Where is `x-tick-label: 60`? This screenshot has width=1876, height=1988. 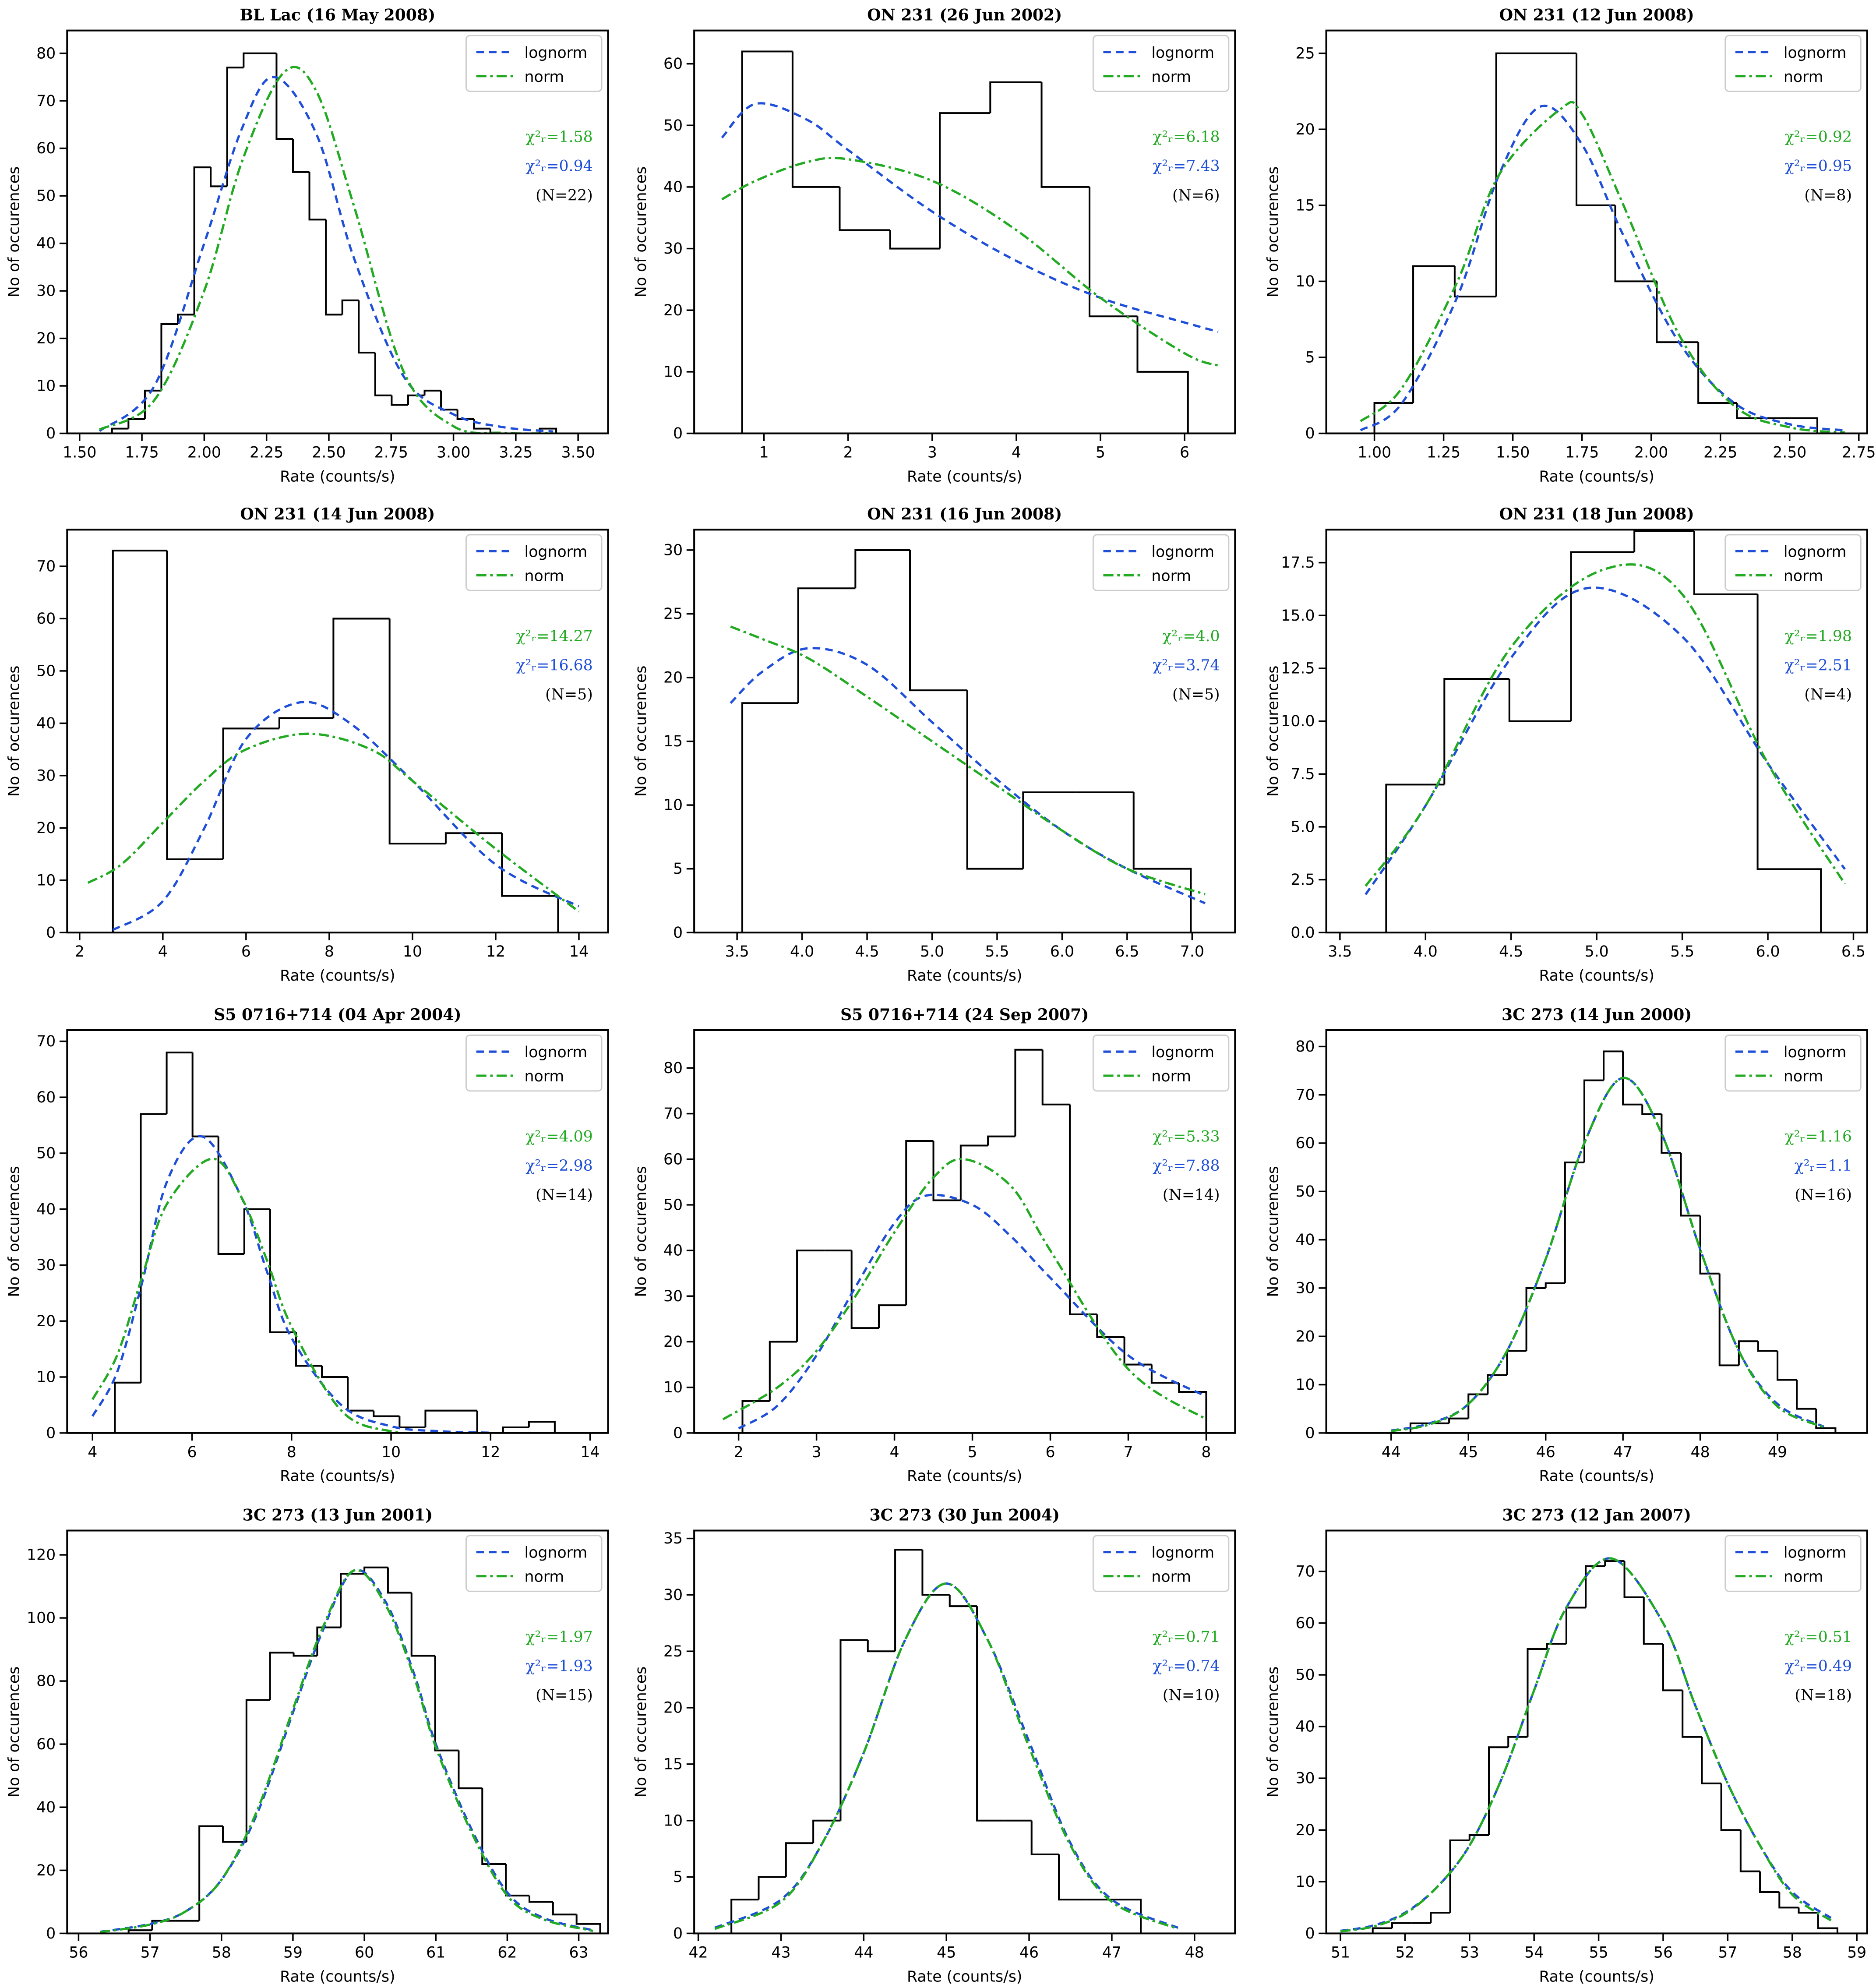 x-tick-label: 60 is located at coordinates (364, 1952).